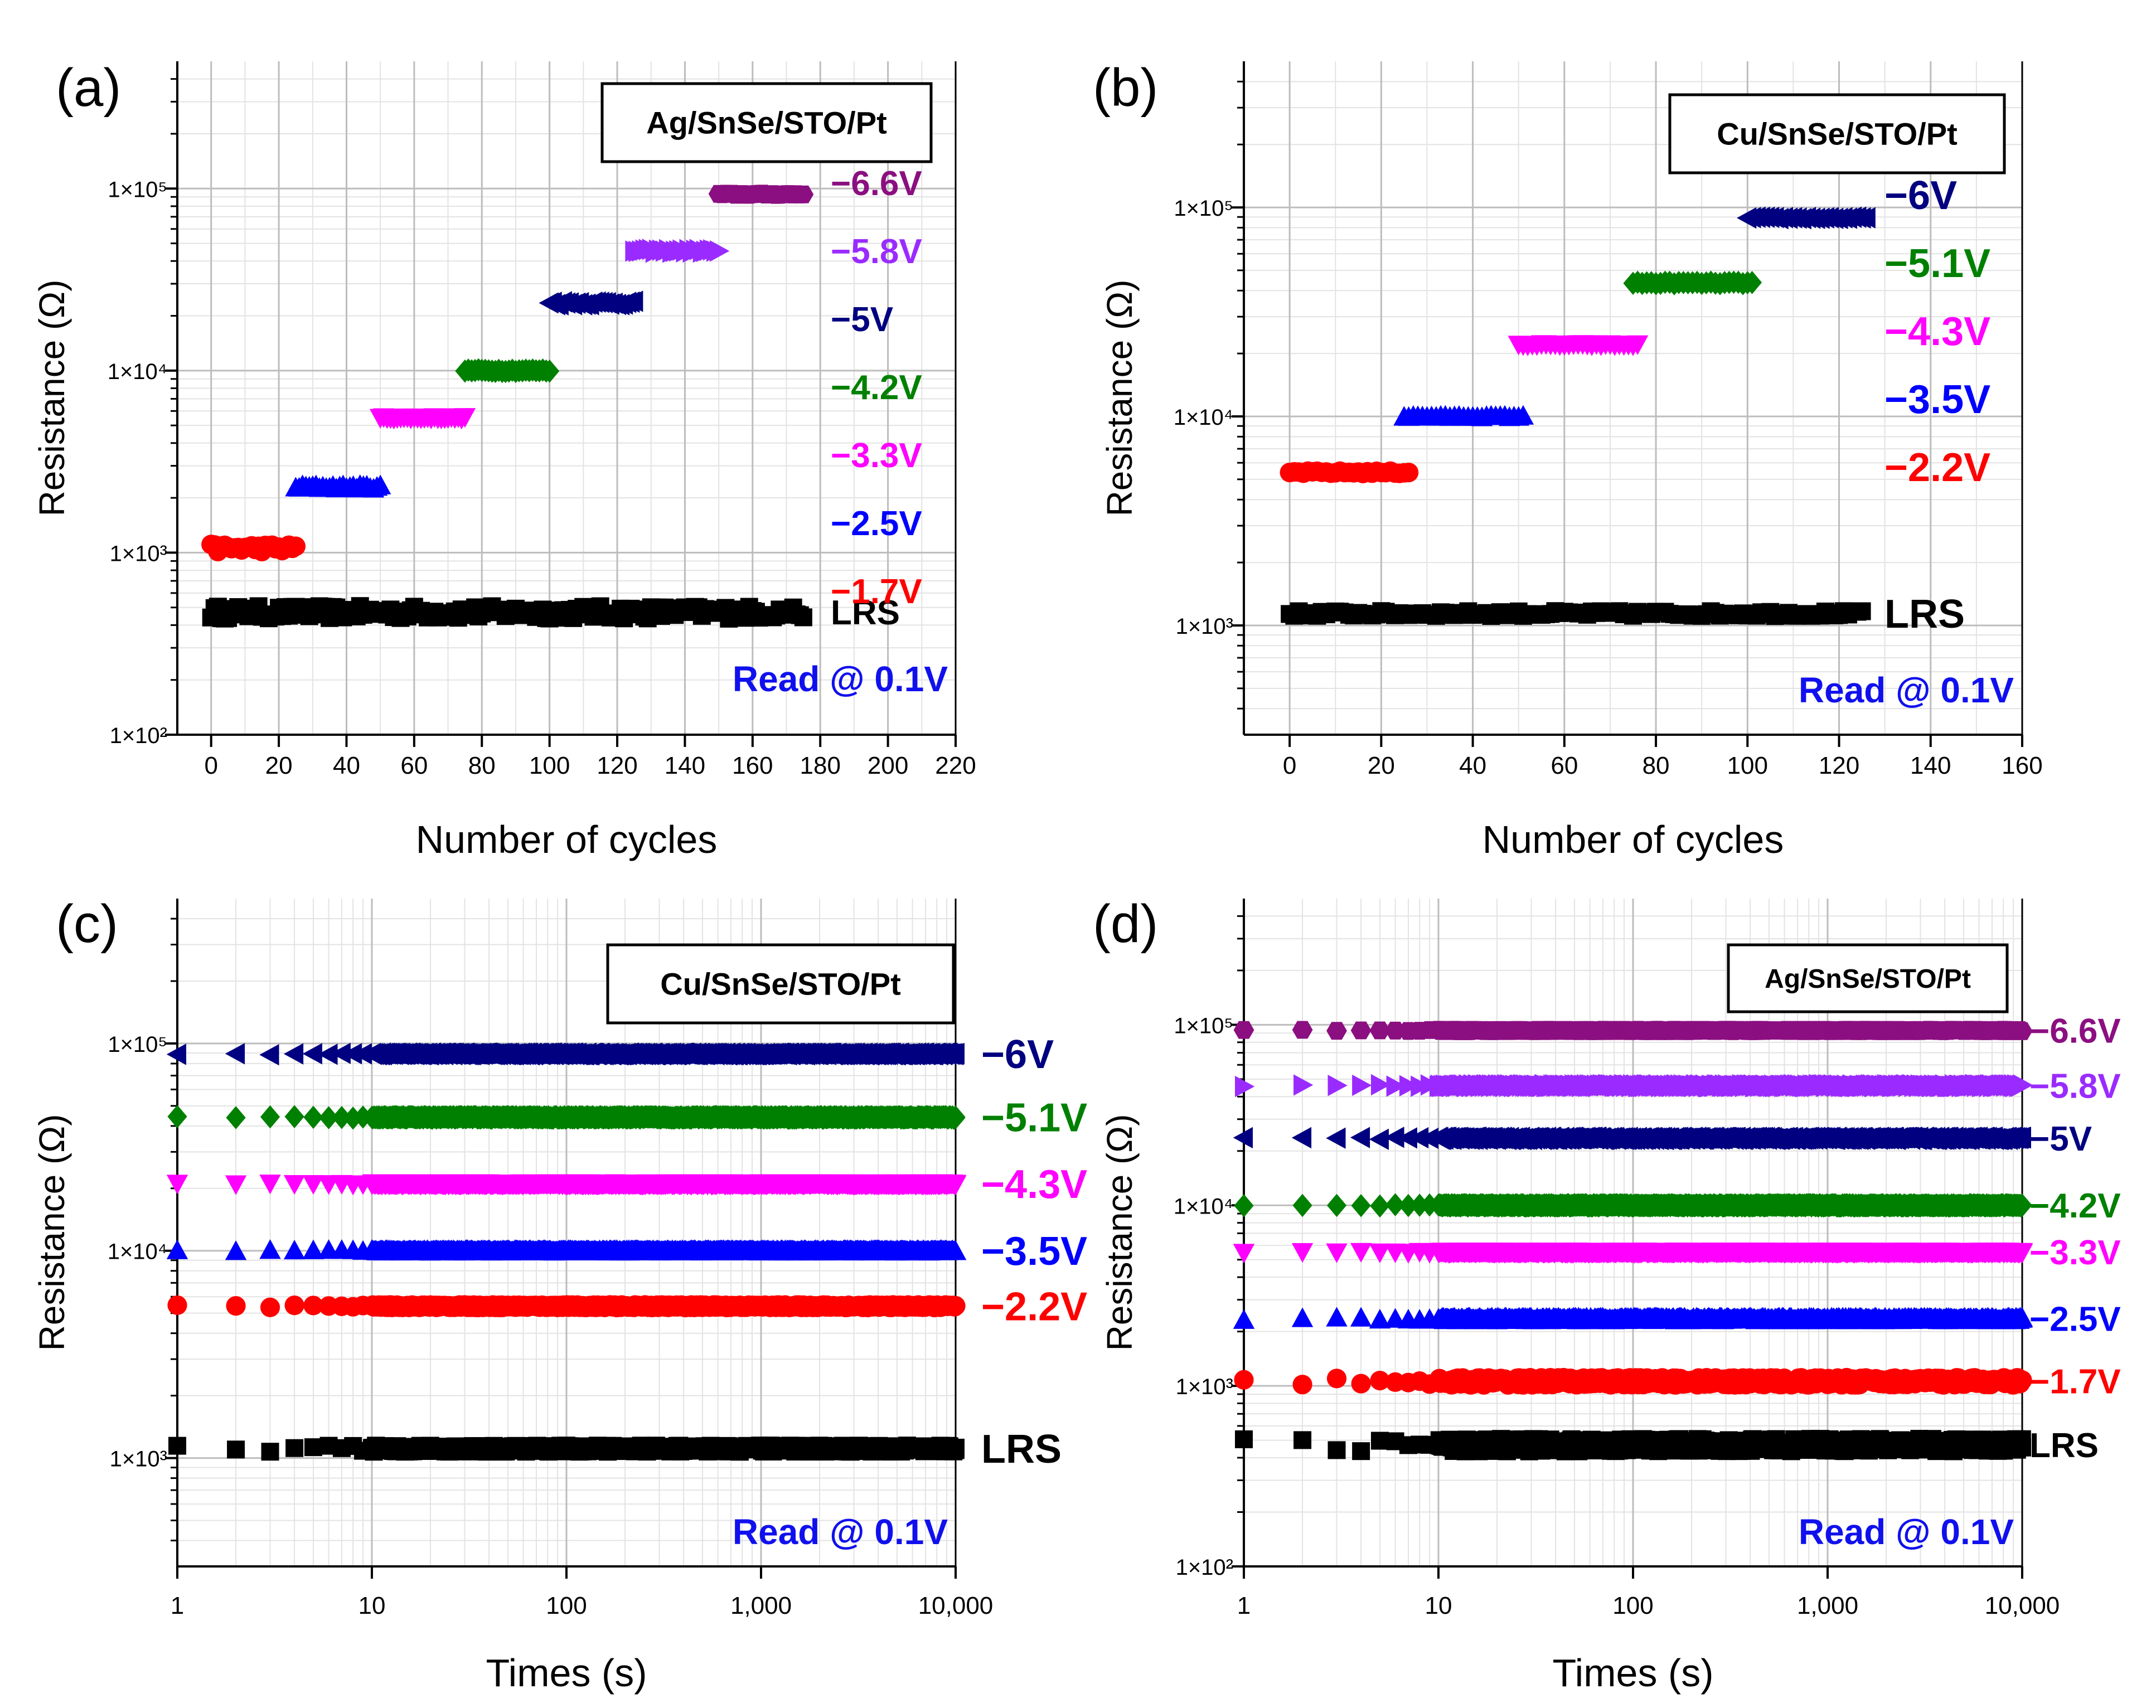 The height and width of the screenshot is (1708, 2156). I want to click on x-tick-label: 60, so click(1564, 765).